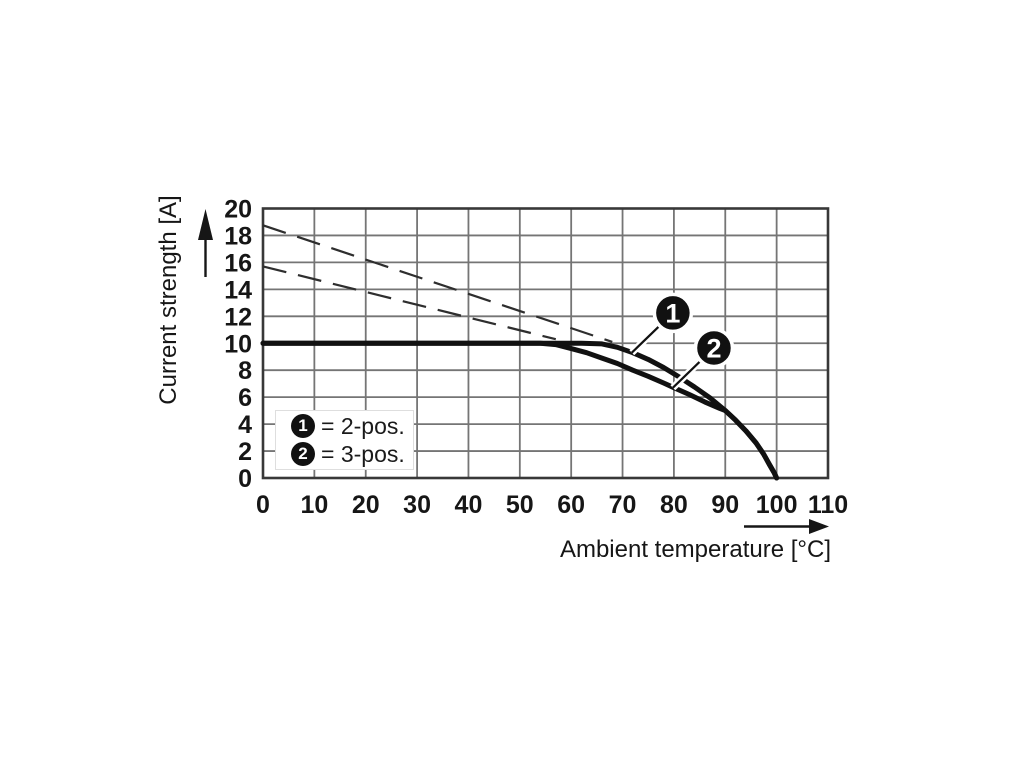  I want to click on legend-label-3pos: = 3-pos., so click(363, 453).